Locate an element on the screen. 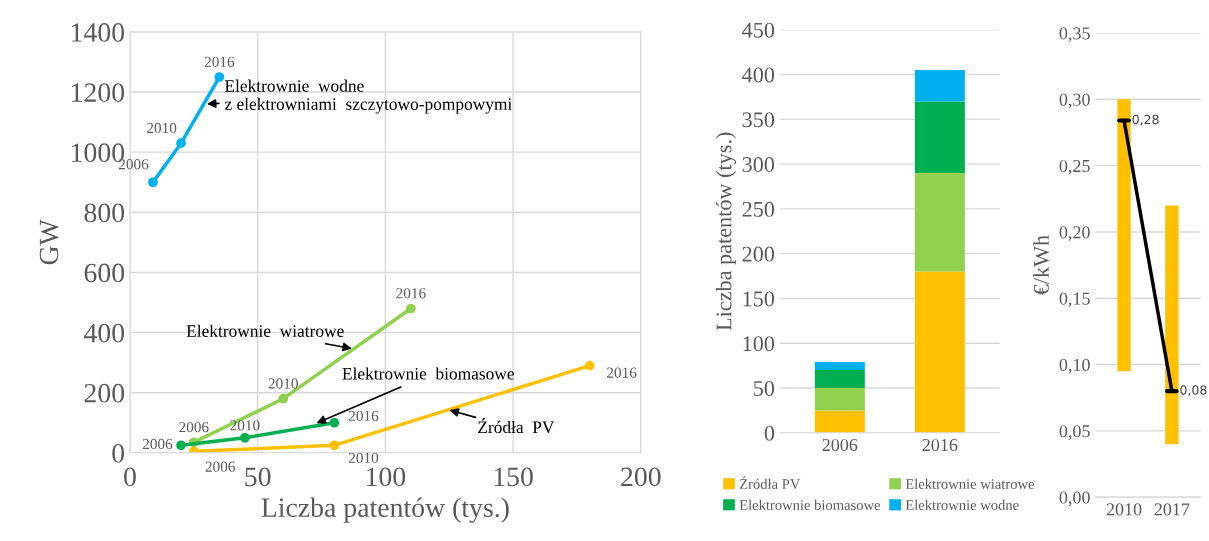  annotation: 2006 is located at coordinates (194, 427).